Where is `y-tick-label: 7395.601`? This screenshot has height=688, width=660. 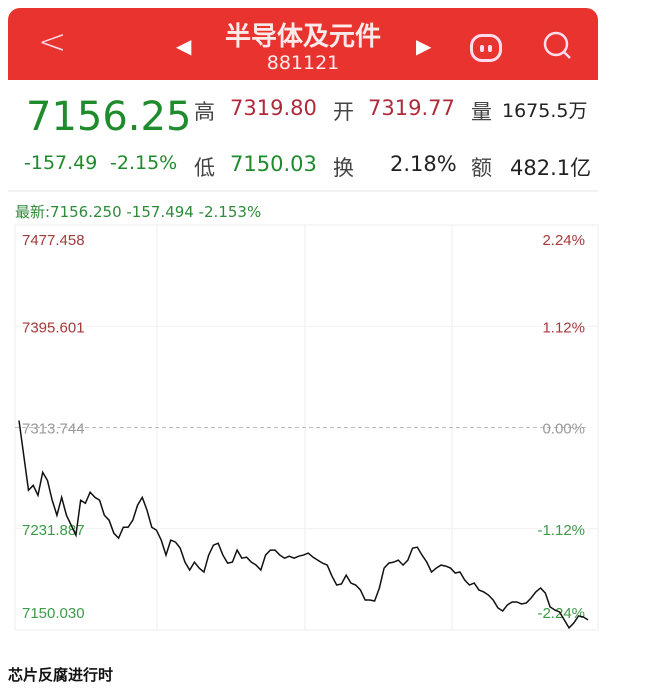 y-tick-label: 7395.601 is located at coordinates (53, 327).